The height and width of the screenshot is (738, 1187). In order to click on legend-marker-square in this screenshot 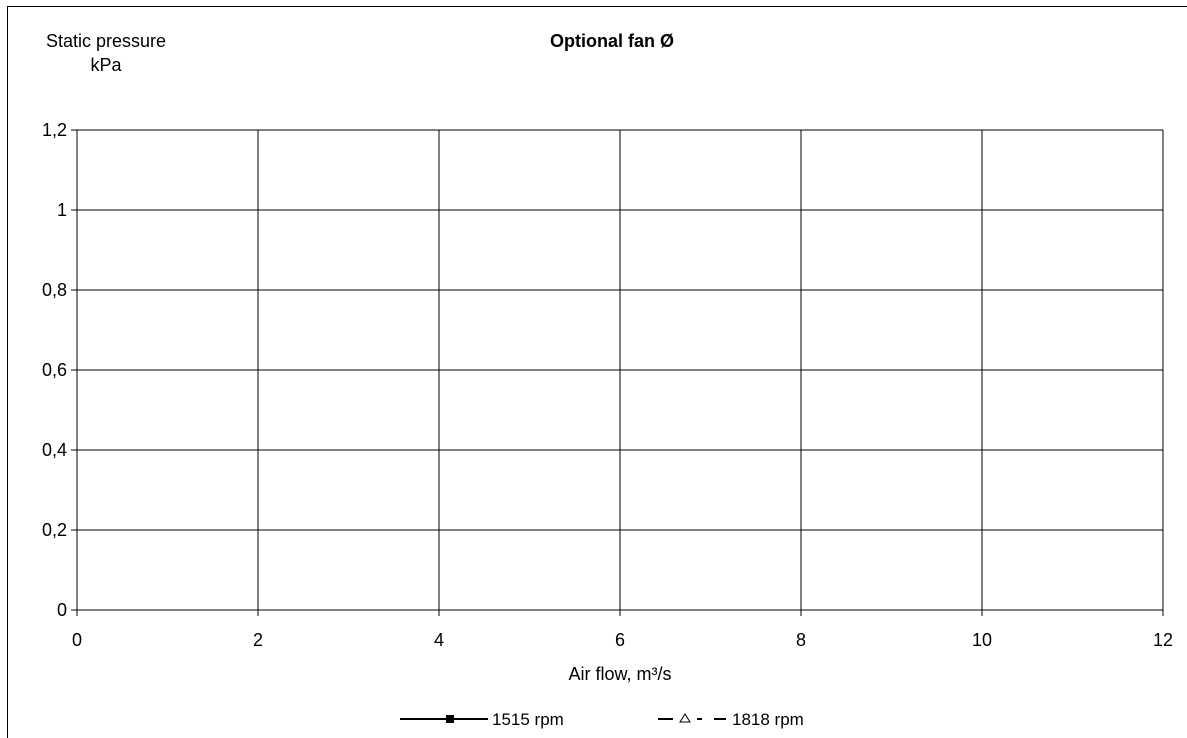, I will do `click(450, 719)`.